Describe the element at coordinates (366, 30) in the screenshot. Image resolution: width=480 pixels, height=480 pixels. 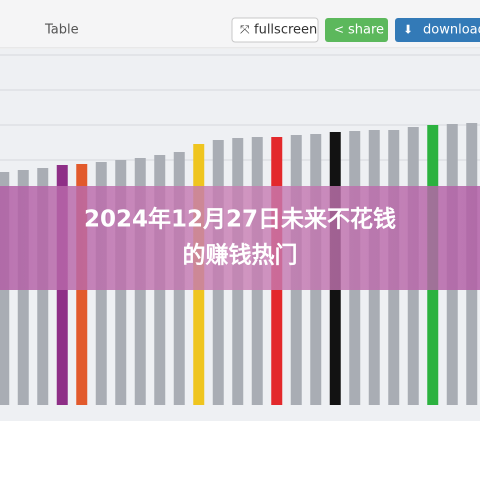
I see `button-label: share` at that location.